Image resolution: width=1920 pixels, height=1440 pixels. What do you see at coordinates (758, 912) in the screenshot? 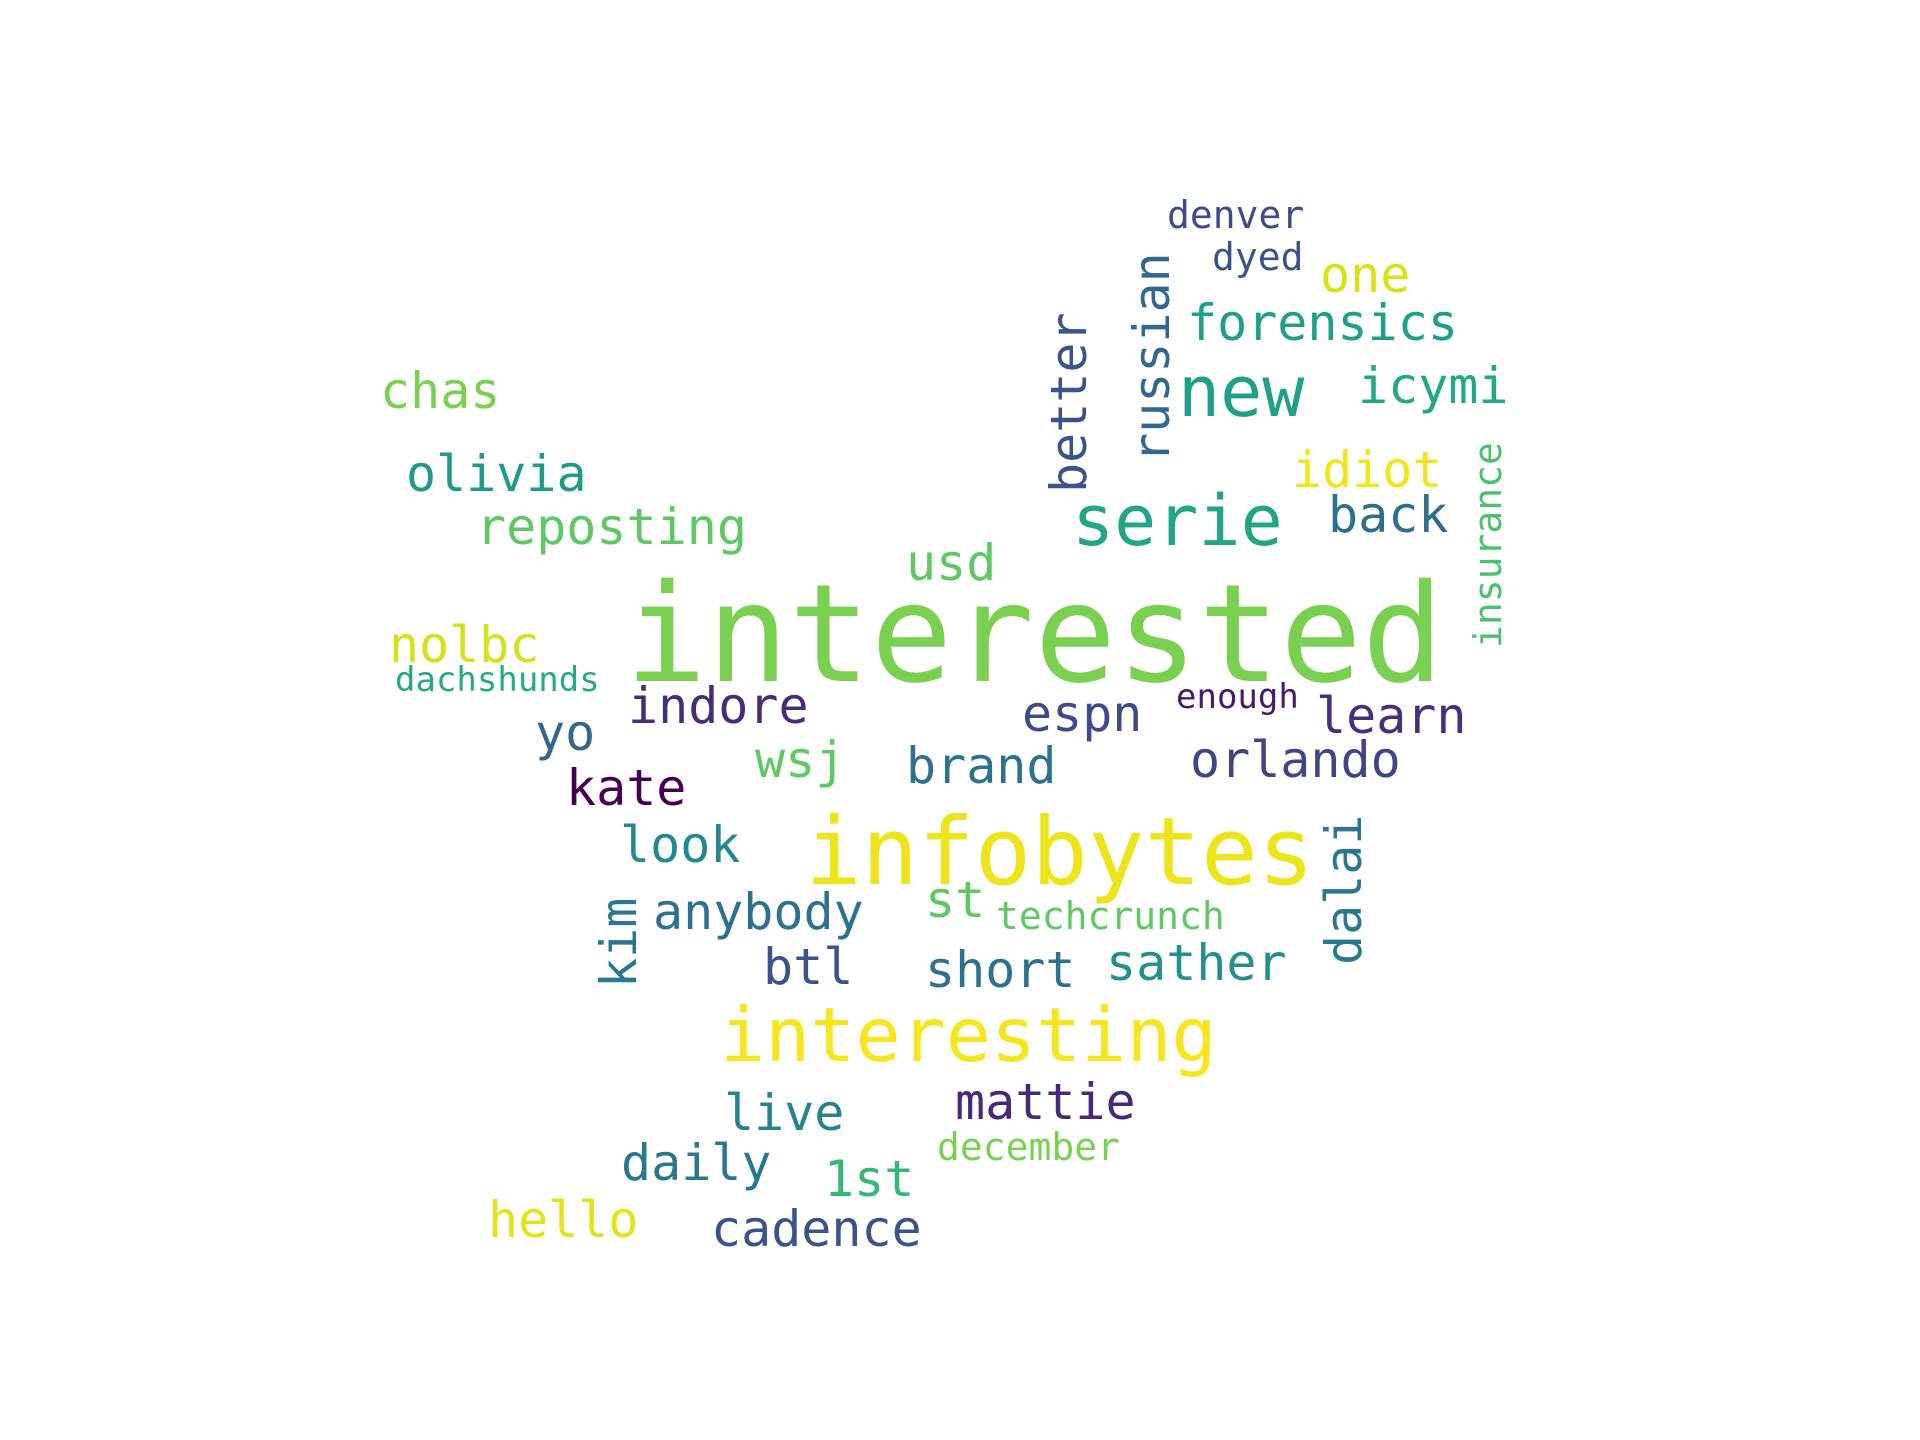
I see `word-anybody: anybody` at bounding box center [758, 912].